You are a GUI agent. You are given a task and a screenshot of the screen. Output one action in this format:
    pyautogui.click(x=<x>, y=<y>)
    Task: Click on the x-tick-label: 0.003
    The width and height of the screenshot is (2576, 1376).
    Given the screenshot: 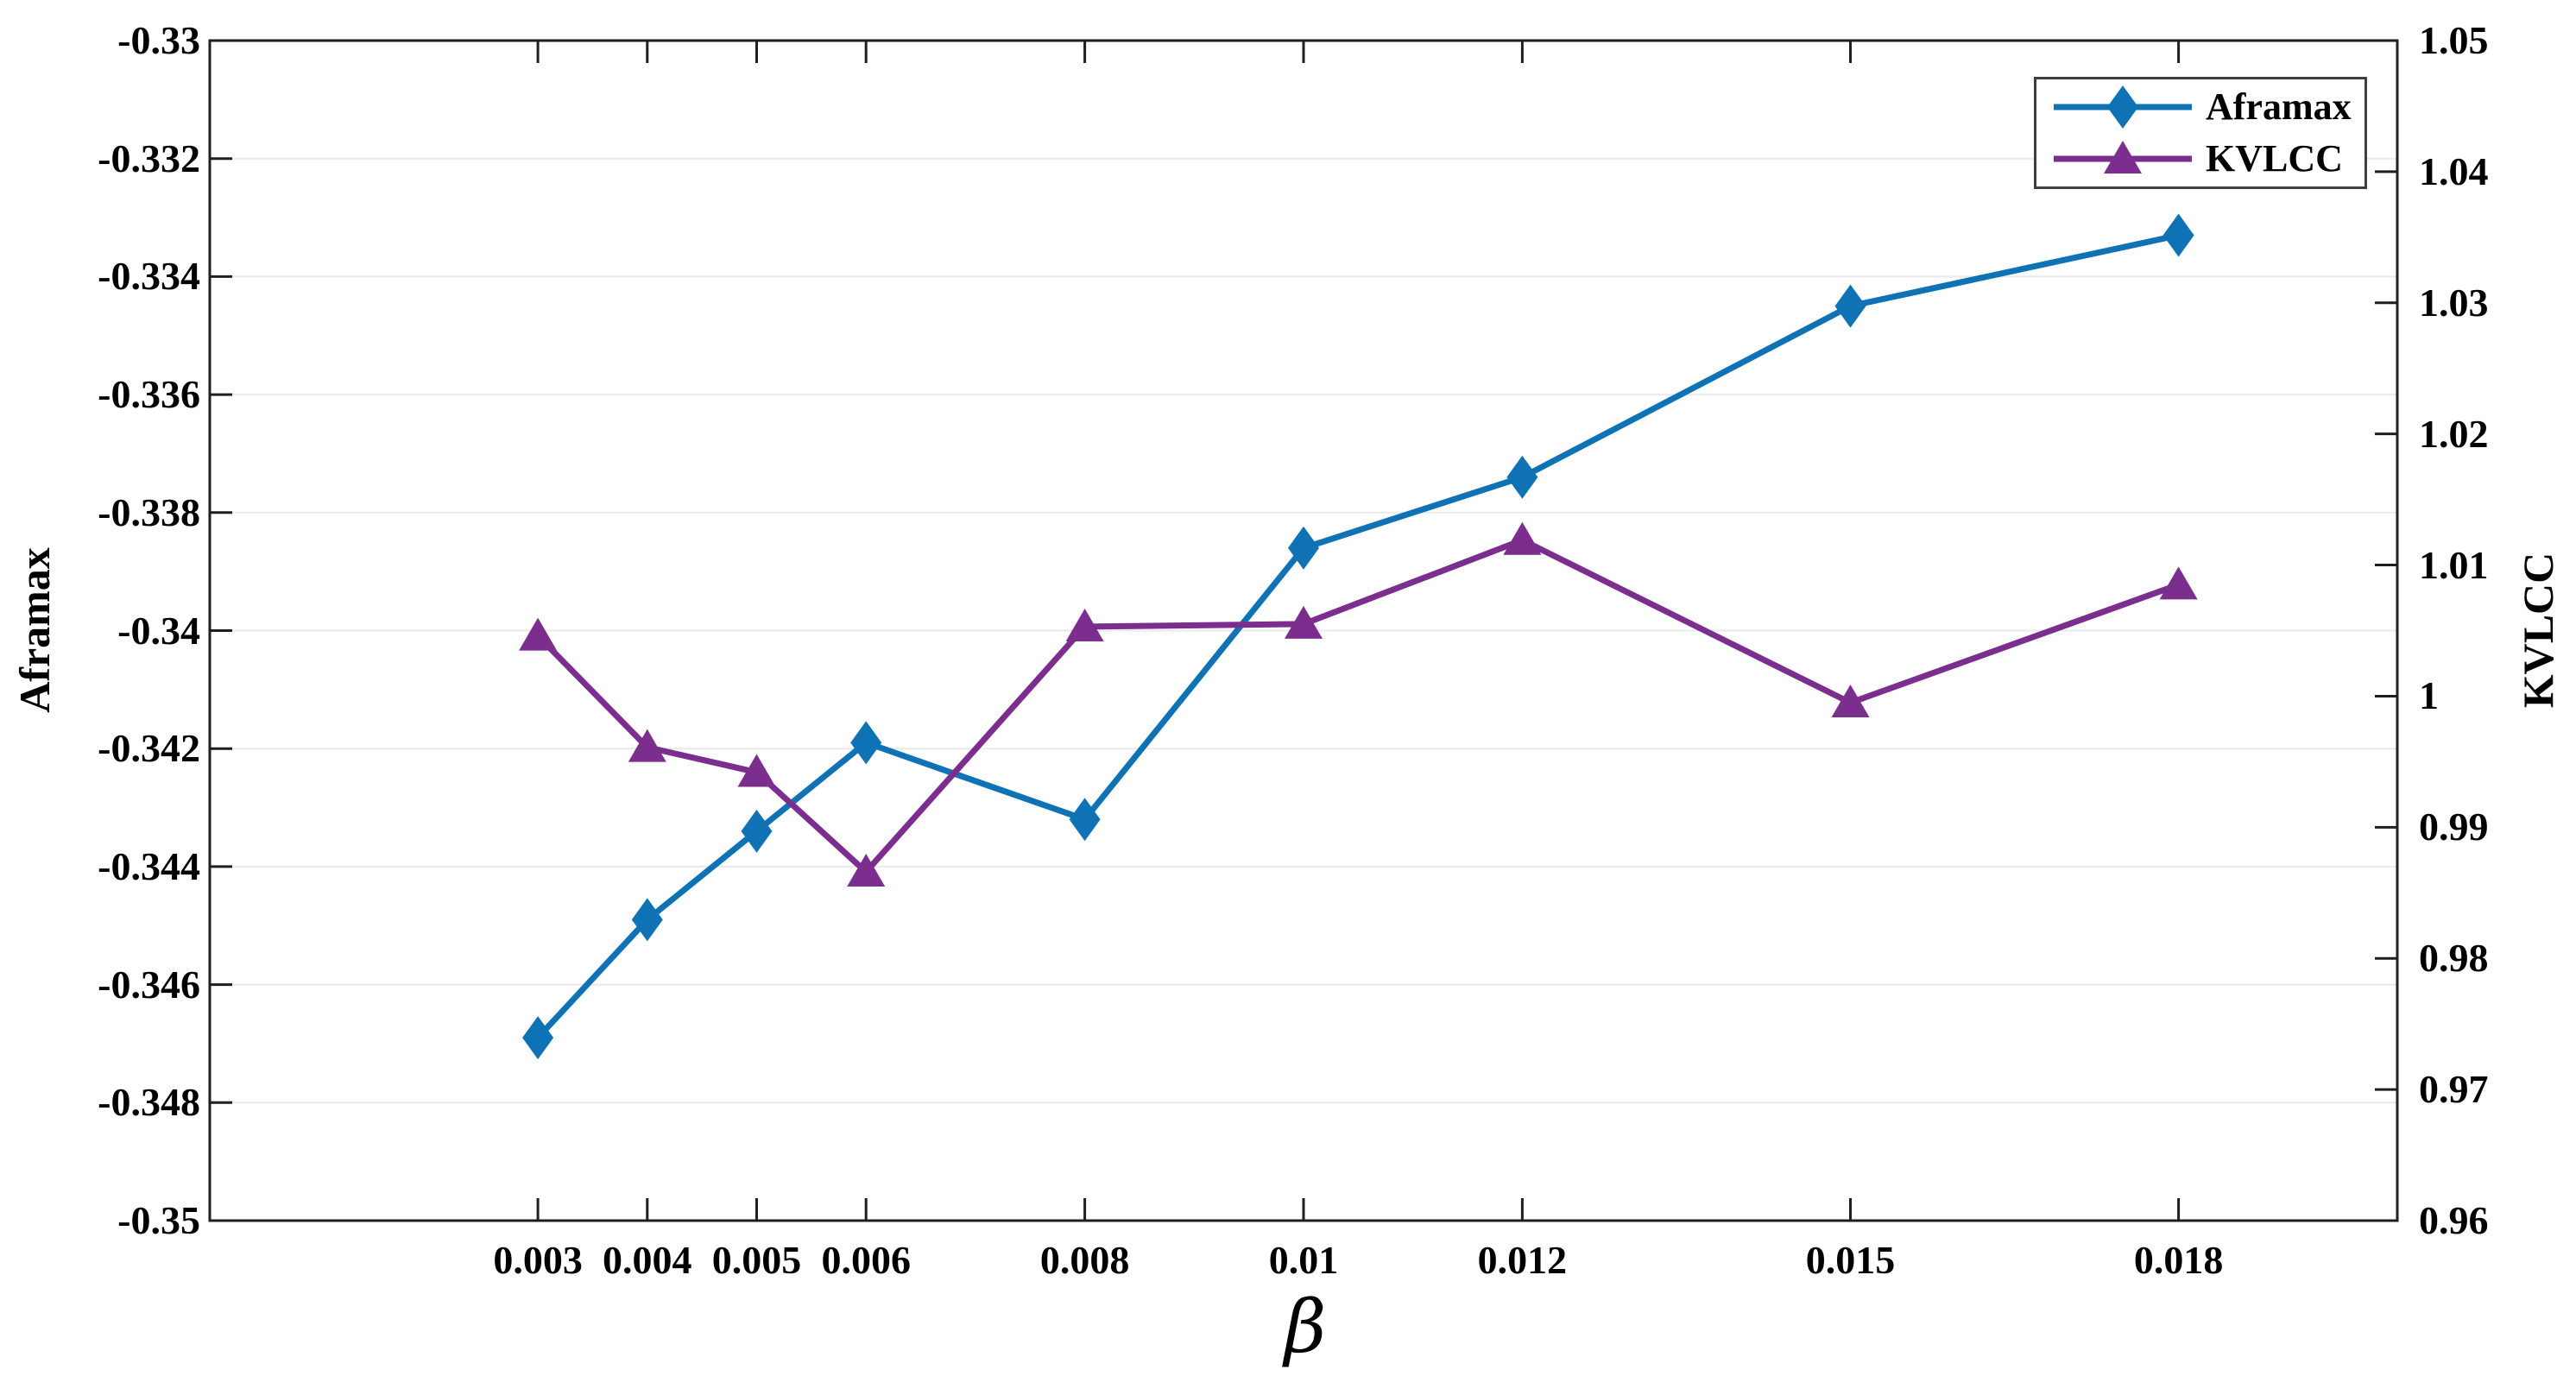 What is the action you would take?
    pyautogui.click(x=538, y=1260)
    